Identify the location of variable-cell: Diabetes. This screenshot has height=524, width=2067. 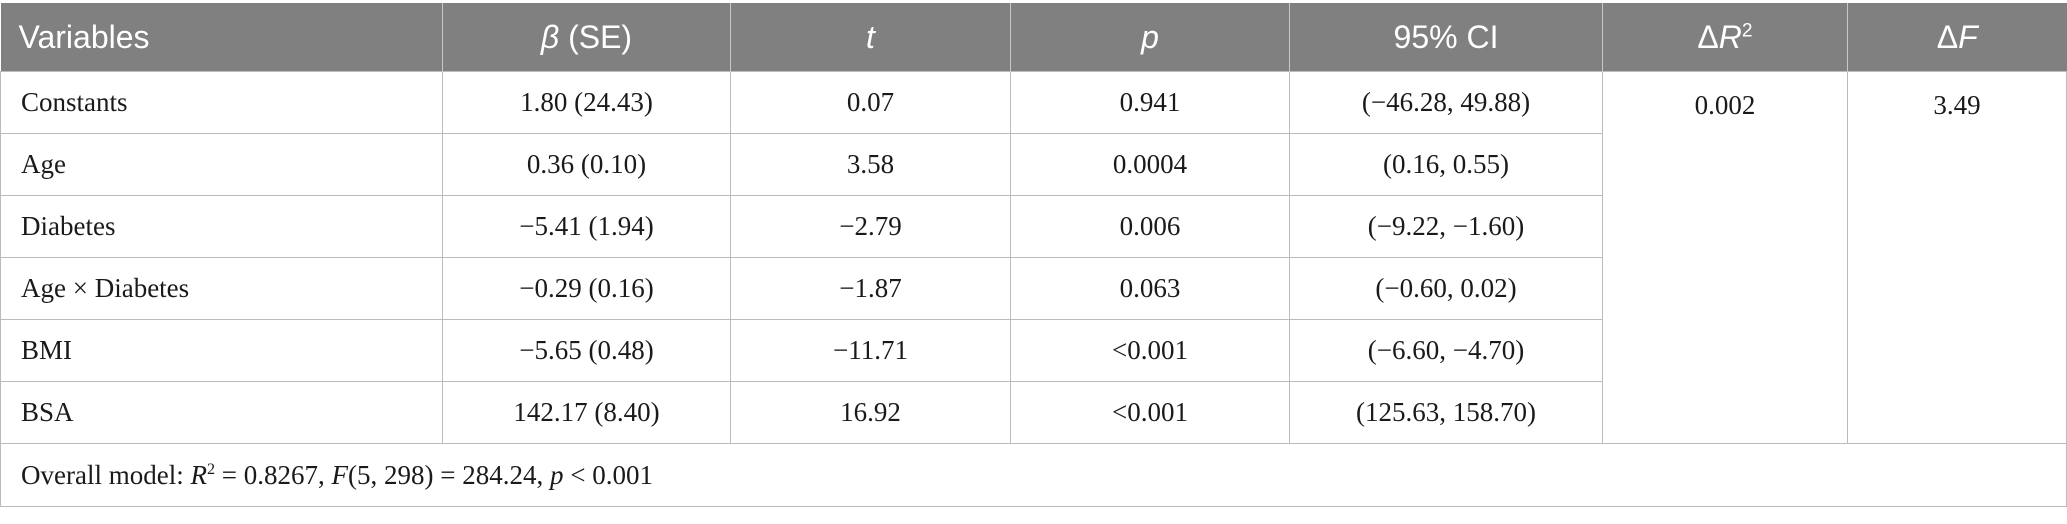
(221, 226).